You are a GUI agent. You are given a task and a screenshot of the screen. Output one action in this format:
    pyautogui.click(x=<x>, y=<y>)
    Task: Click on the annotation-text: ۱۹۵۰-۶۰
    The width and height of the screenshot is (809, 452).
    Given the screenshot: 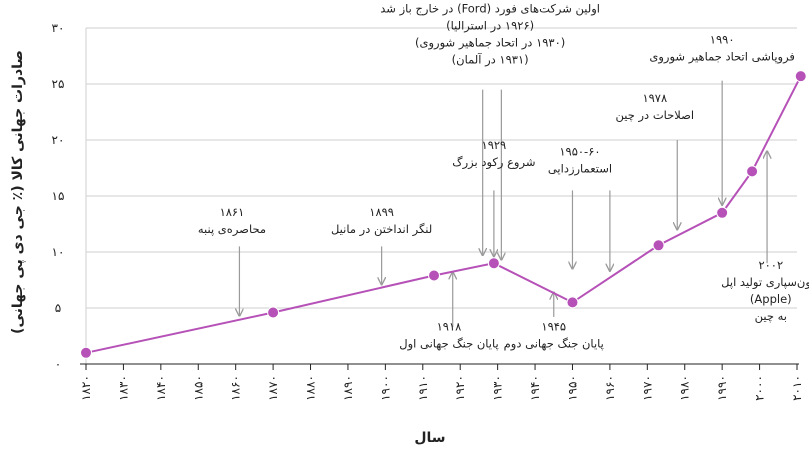 What is the action you would take?
    pyautogui.click(x=579, y=152)
    